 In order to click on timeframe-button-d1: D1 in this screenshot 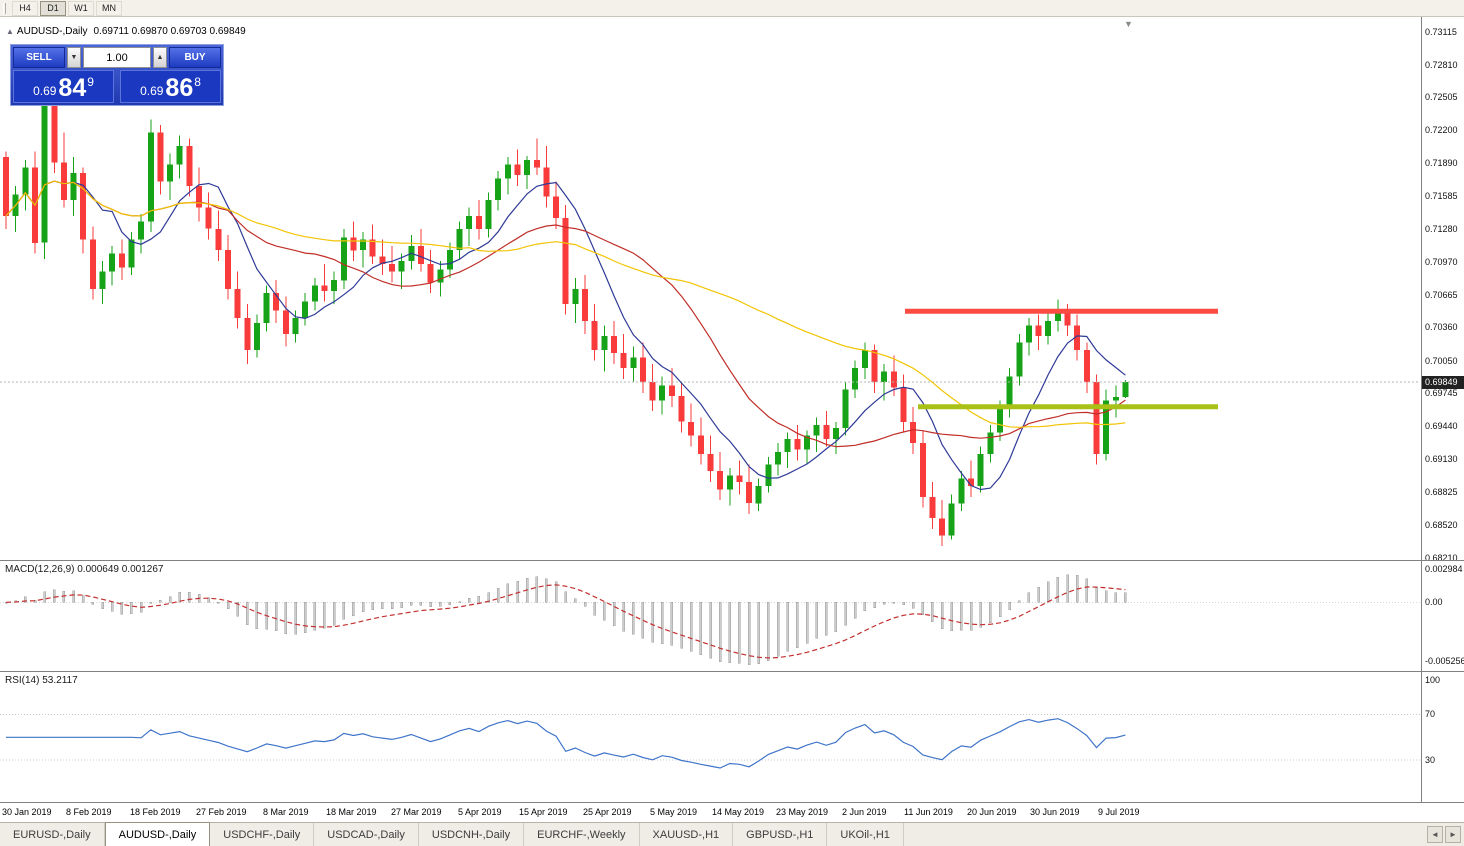, I will do `click(53, 8)`.